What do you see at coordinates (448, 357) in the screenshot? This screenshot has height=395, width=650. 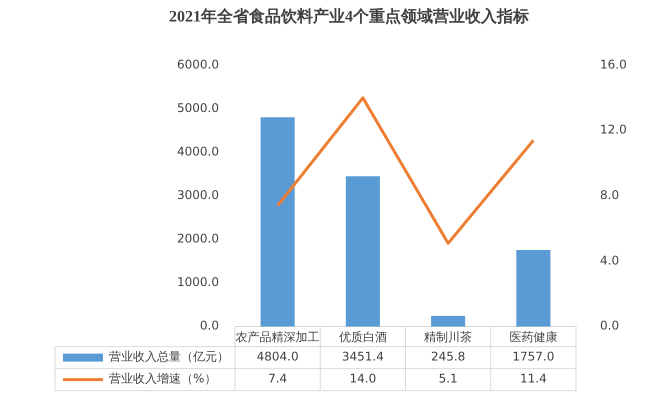 I see `data-label: 245.8` at bounding box center [448, 357].